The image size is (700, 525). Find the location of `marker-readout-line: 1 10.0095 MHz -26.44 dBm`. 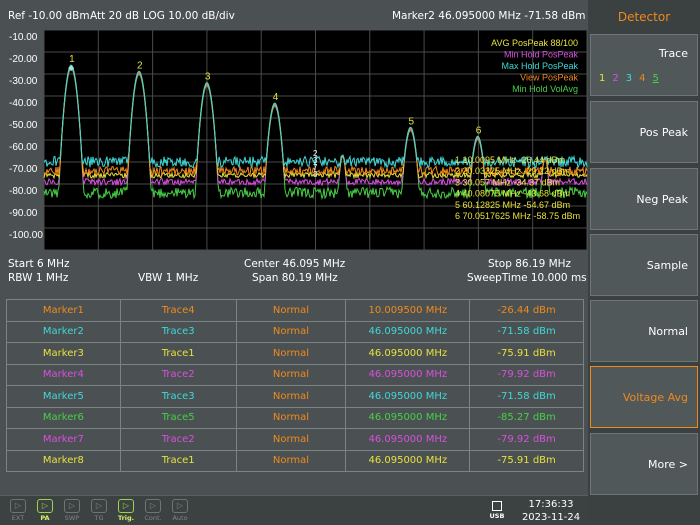

marker-readout-line: 1 10.0095 MHz -26.44 dBm is located at coordinates (510, 160).